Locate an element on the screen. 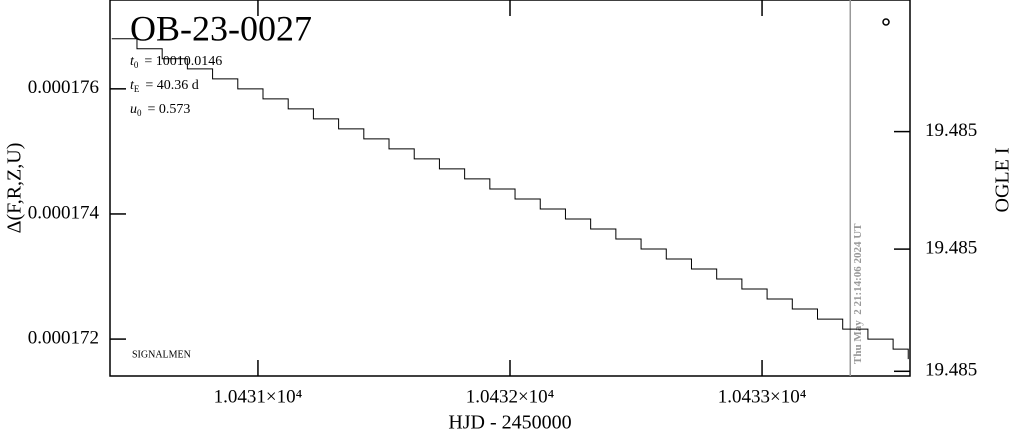 The height and width of the screenshot is (434, 1014). annotation: t0 = 10010.0146 is located at coordinates (176, 62).